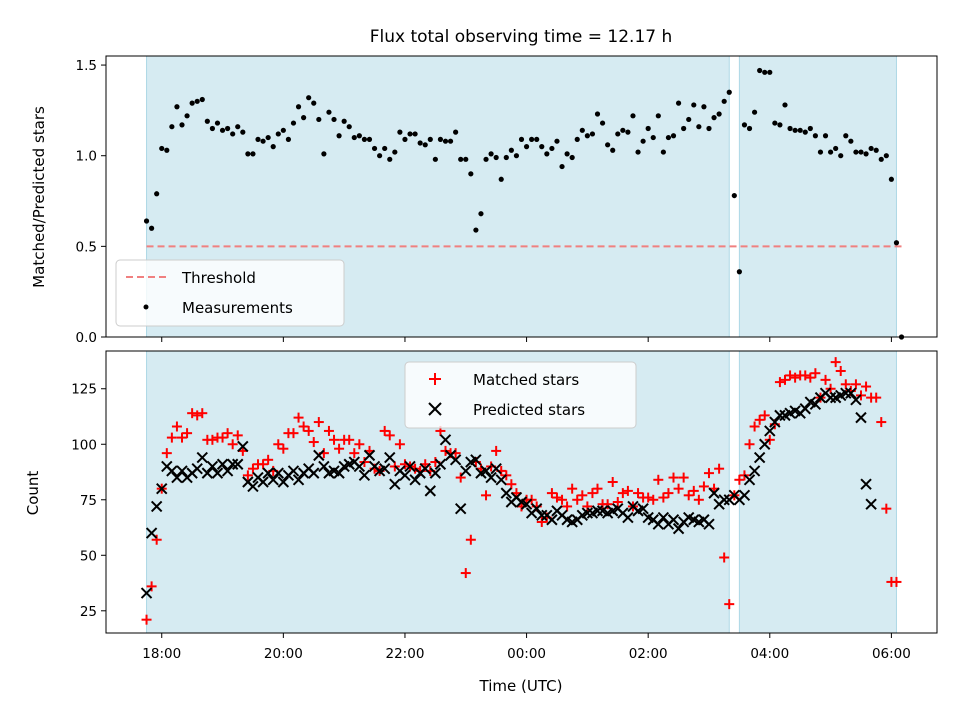 This screenshot has width=960, height=720. Describe the element at coordinates (86, 338) in the screenshot. I see `top-y-tick-label: 0.0` at that location.